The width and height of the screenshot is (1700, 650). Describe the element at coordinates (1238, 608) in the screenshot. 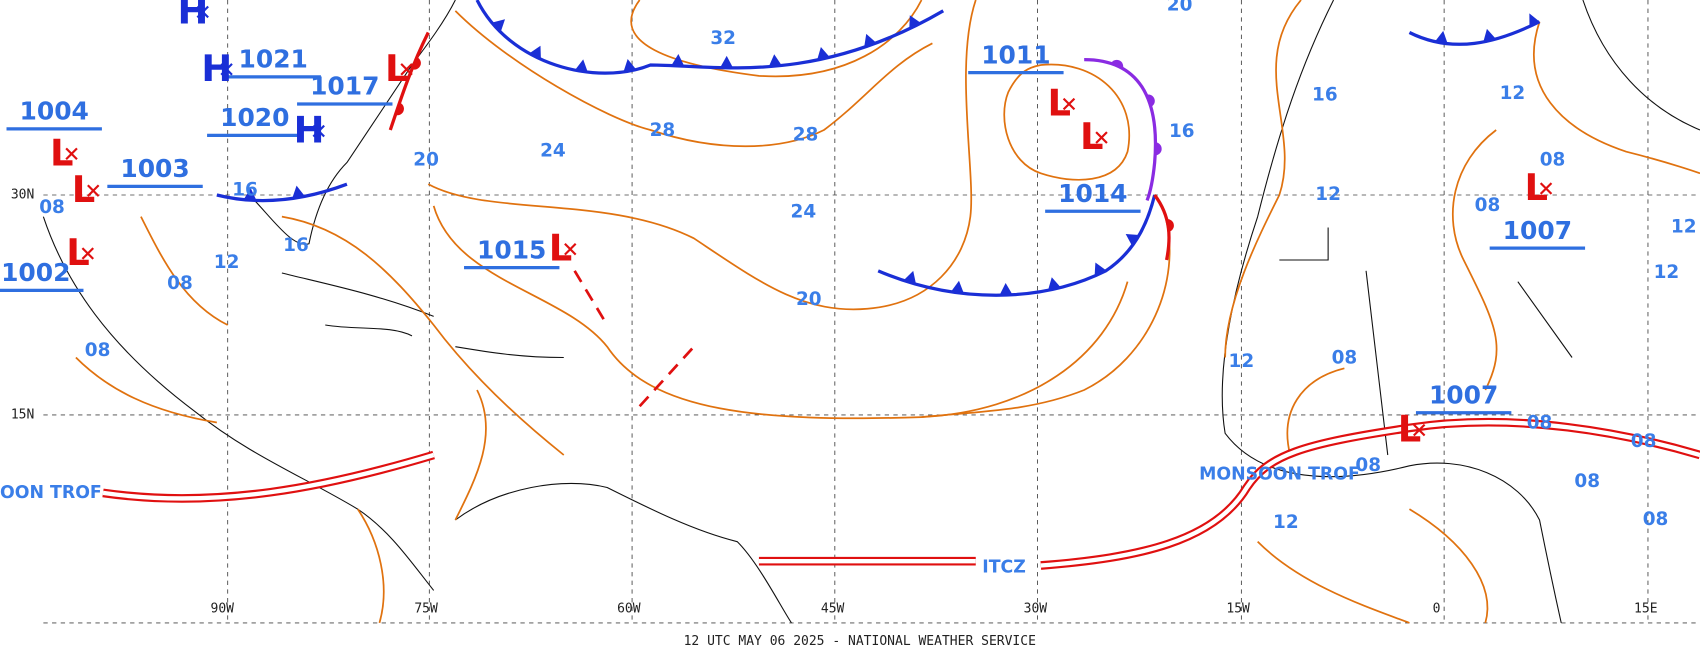

I see `longitude-label: 15W` at that location.